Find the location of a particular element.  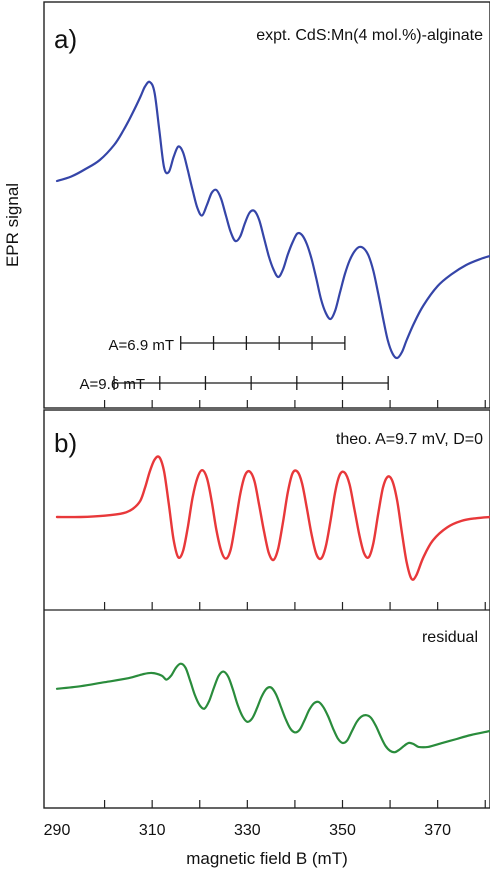

hyperfine-label-2: A=9.6 mT is located at coordinates (112, 384).